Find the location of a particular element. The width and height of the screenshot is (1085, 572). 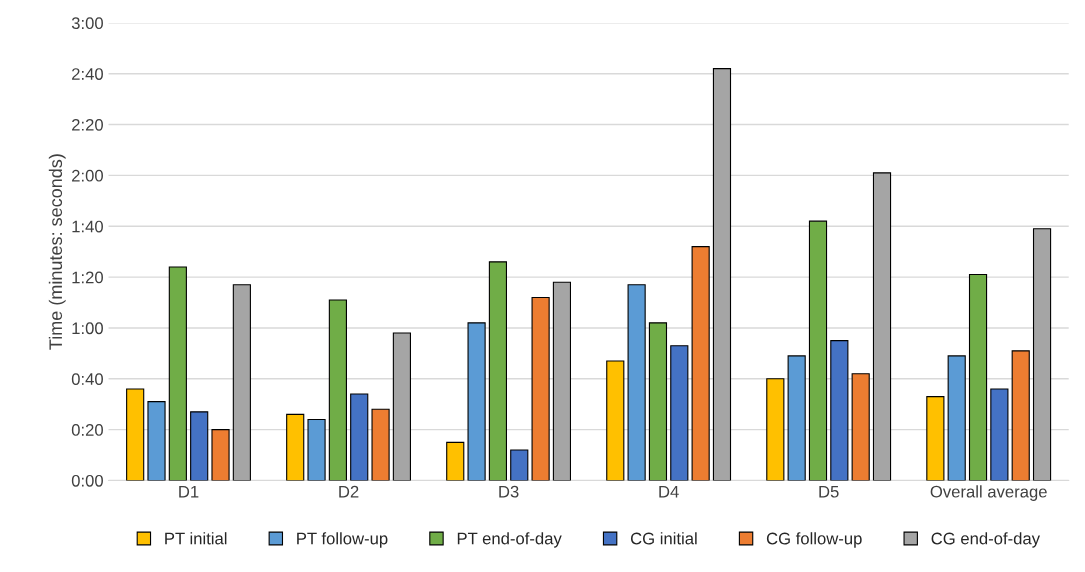

y-tick-label: 2:20 is located at coordinates (87, 124).